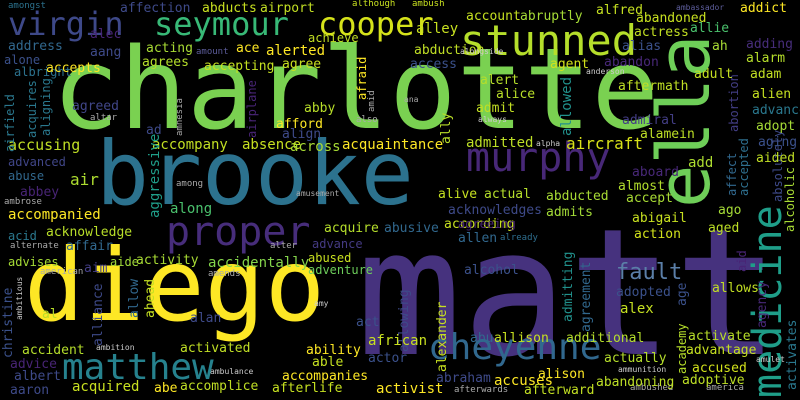 This screenshot has height=400, width=800. Describe the element at coordinates (713, 380) in the screenshot. I see `word-adoptive: adoptive` at that location.